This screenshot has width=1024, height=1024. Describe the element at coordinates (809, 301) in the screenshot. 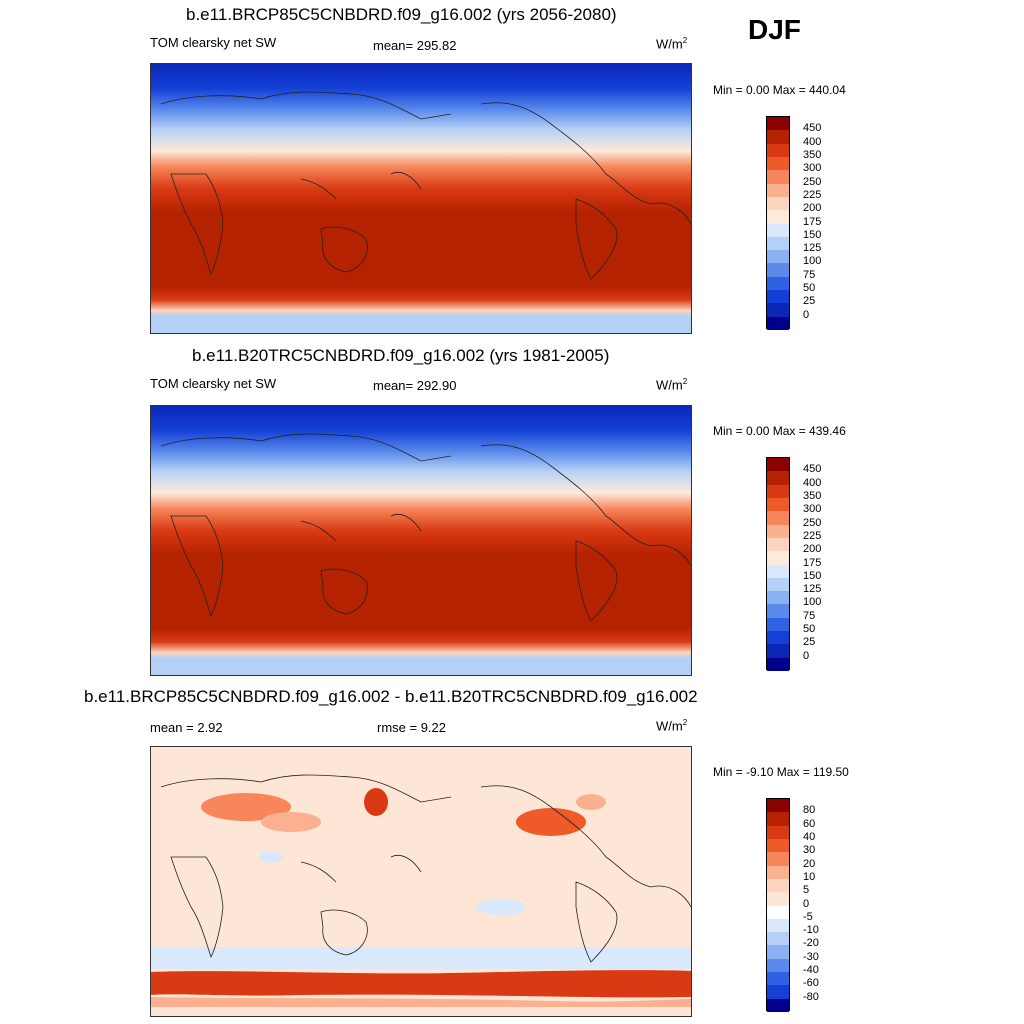

I see `panel-1-colorbar-tick: 25` at that location.